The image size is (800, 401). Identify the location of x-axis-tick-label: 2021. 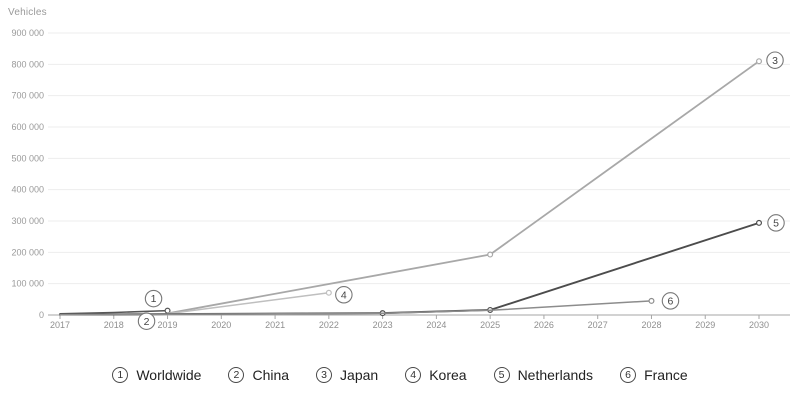
(275, 325).